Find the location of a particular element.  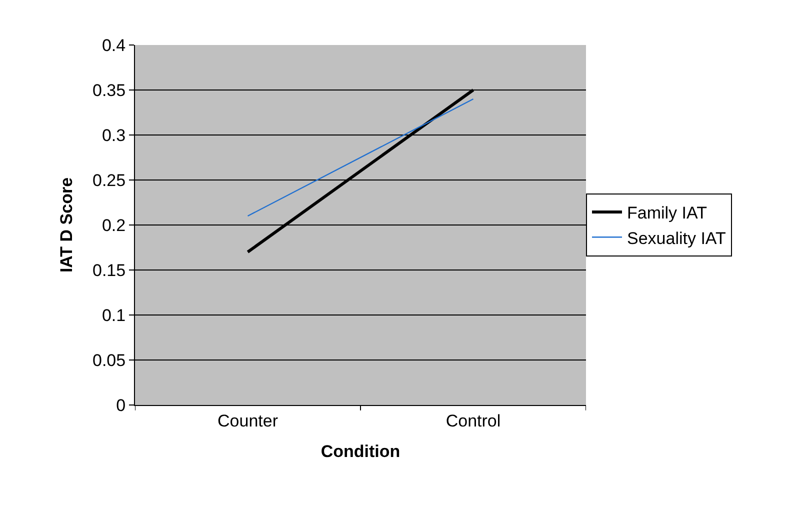

y-tick-label: 0 is located at coordinates (121, 405).